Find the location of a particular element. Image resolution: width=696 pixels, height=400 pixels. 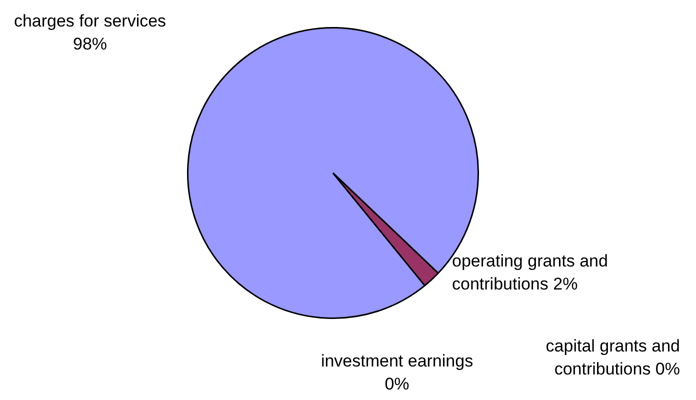

slice-label: charges for services is located at coordinates (90, 21).